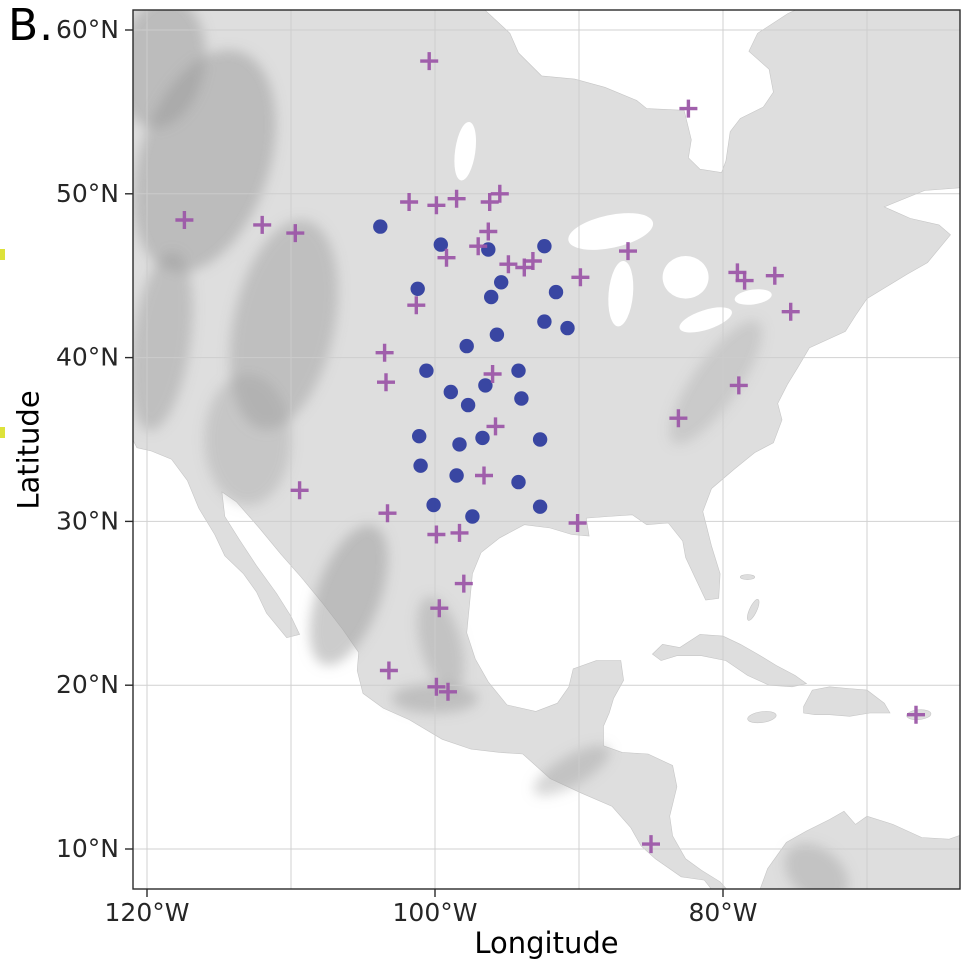 This screenshot has height=979, width=980. I want to click on x-tick-label: 80°W, so click(722, 912).